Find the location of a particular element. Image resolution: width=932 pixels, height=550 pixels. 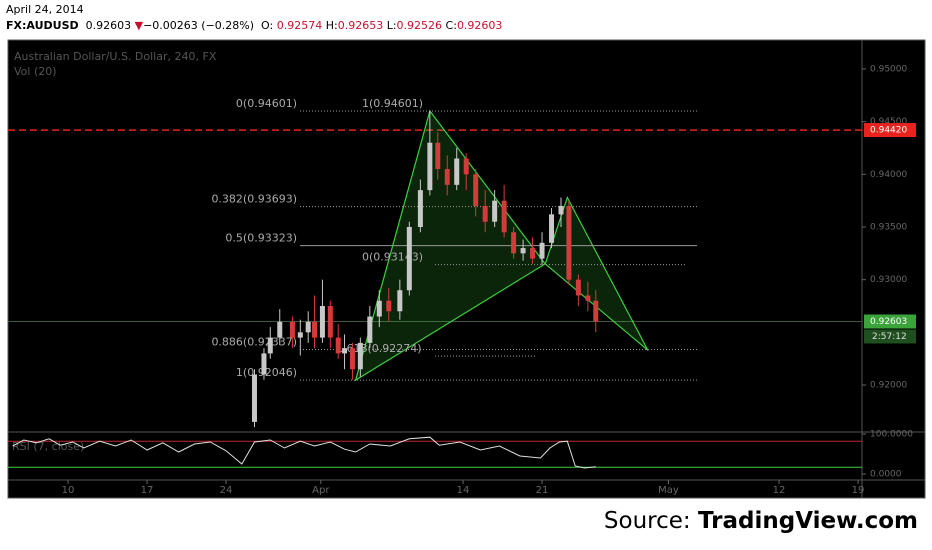

x-tick-label: 24 is located at coordinates (226, 490).